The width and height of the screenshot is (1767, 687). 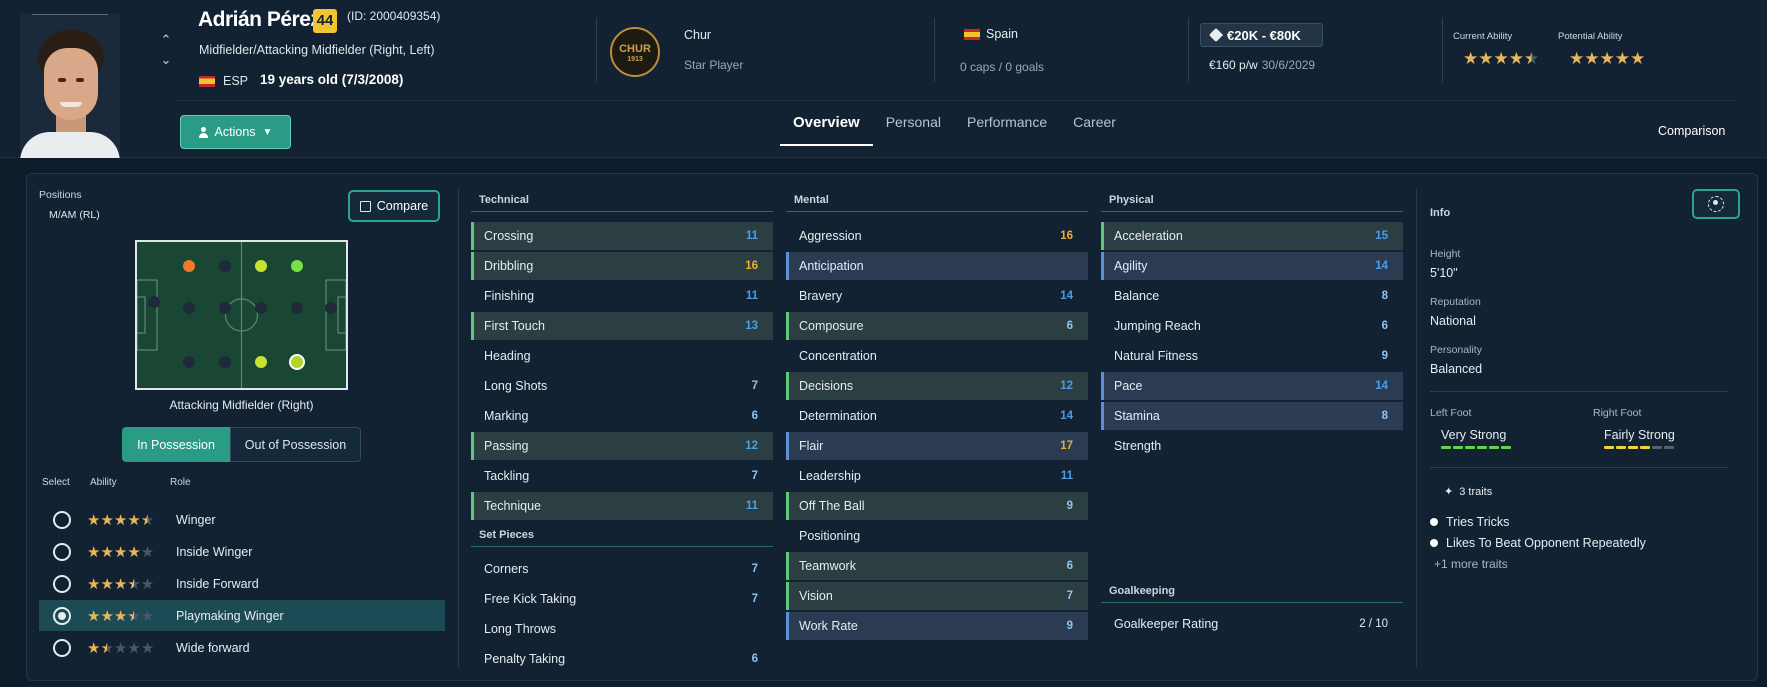 What do you see at coordinates (1094, 122) in the screenshot?
I see `tab-career: Career` at bounding box center [1094, 122].